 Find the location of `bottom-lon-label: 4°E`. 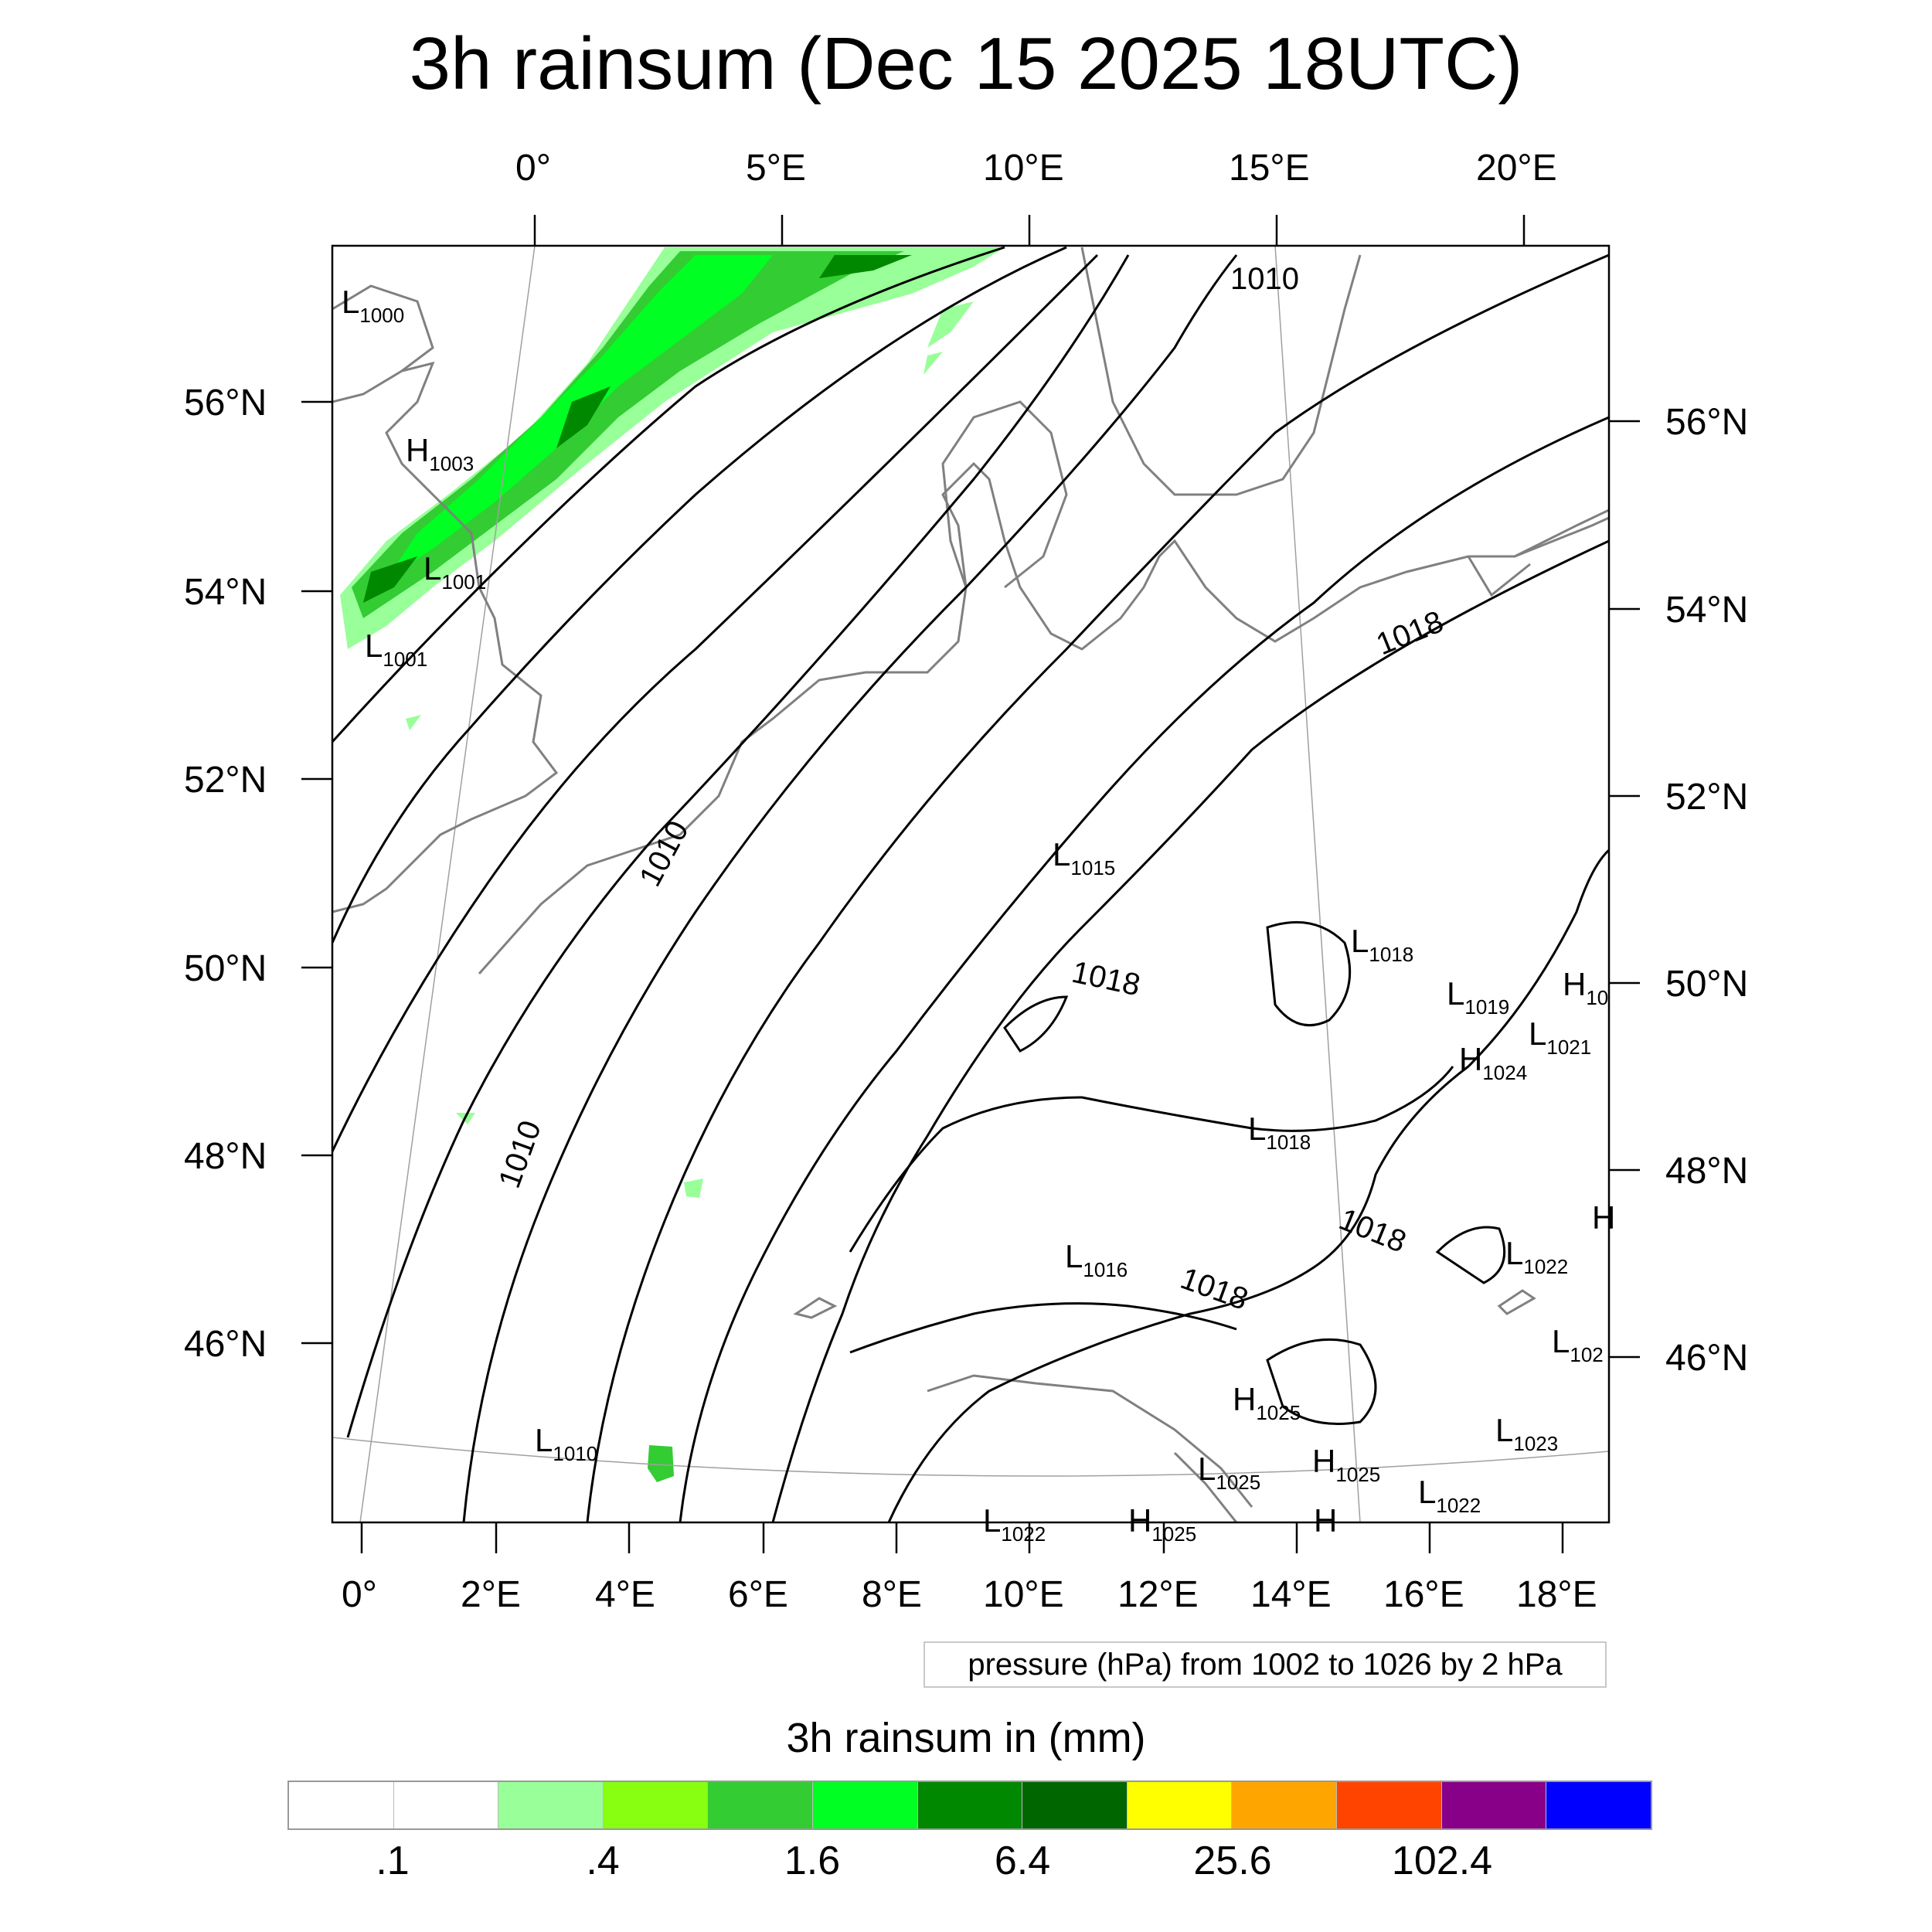

bottom-lon-label: 4°E is located at coordinates (625, 1595).